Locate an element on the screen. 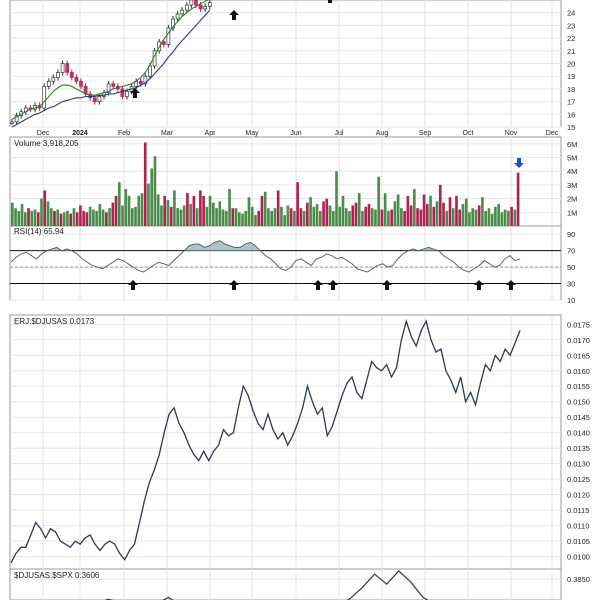  ratio2-panel is located at coordinates (285, 584).